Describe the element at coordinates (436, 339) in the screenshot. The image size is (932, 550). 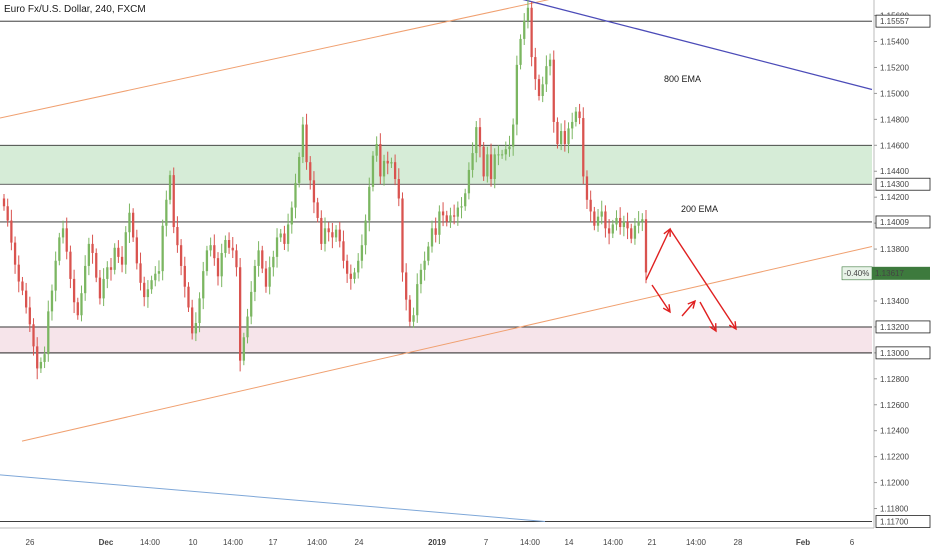
I see `support-zone` at that location.